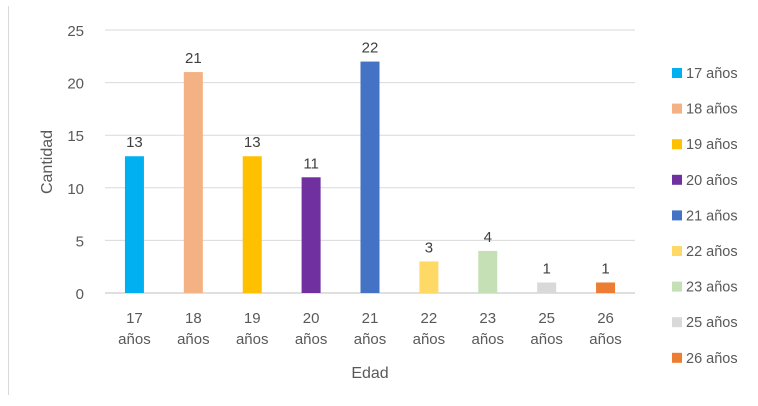 Image resolution: width=758 pixels, height=406 pixels. I want to click on x-tick-label: 18 años, so click(193, 329).